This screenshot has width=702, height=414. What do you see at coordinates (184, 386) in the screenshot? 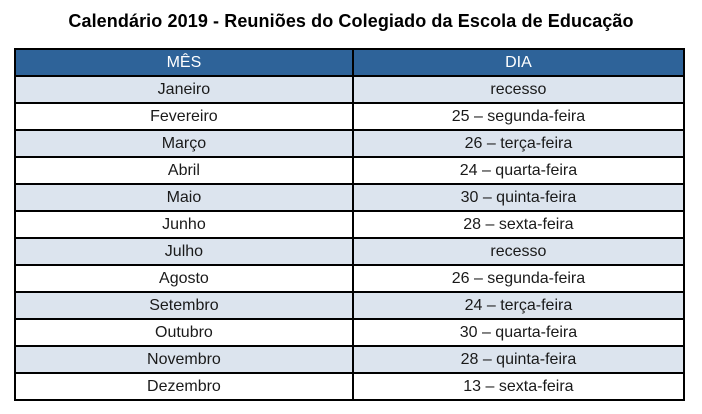
I see `month-cell: Dezembro` at bounding box center [184, 386].